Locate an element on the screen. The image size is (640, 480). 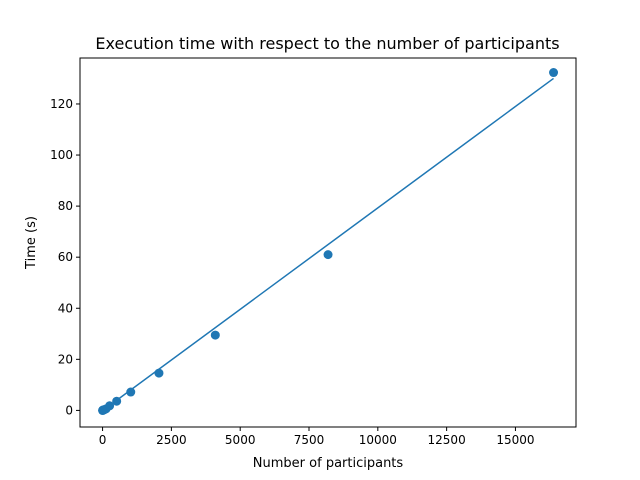
x-tick-label: 12500 is located at coordinates (447, 440).